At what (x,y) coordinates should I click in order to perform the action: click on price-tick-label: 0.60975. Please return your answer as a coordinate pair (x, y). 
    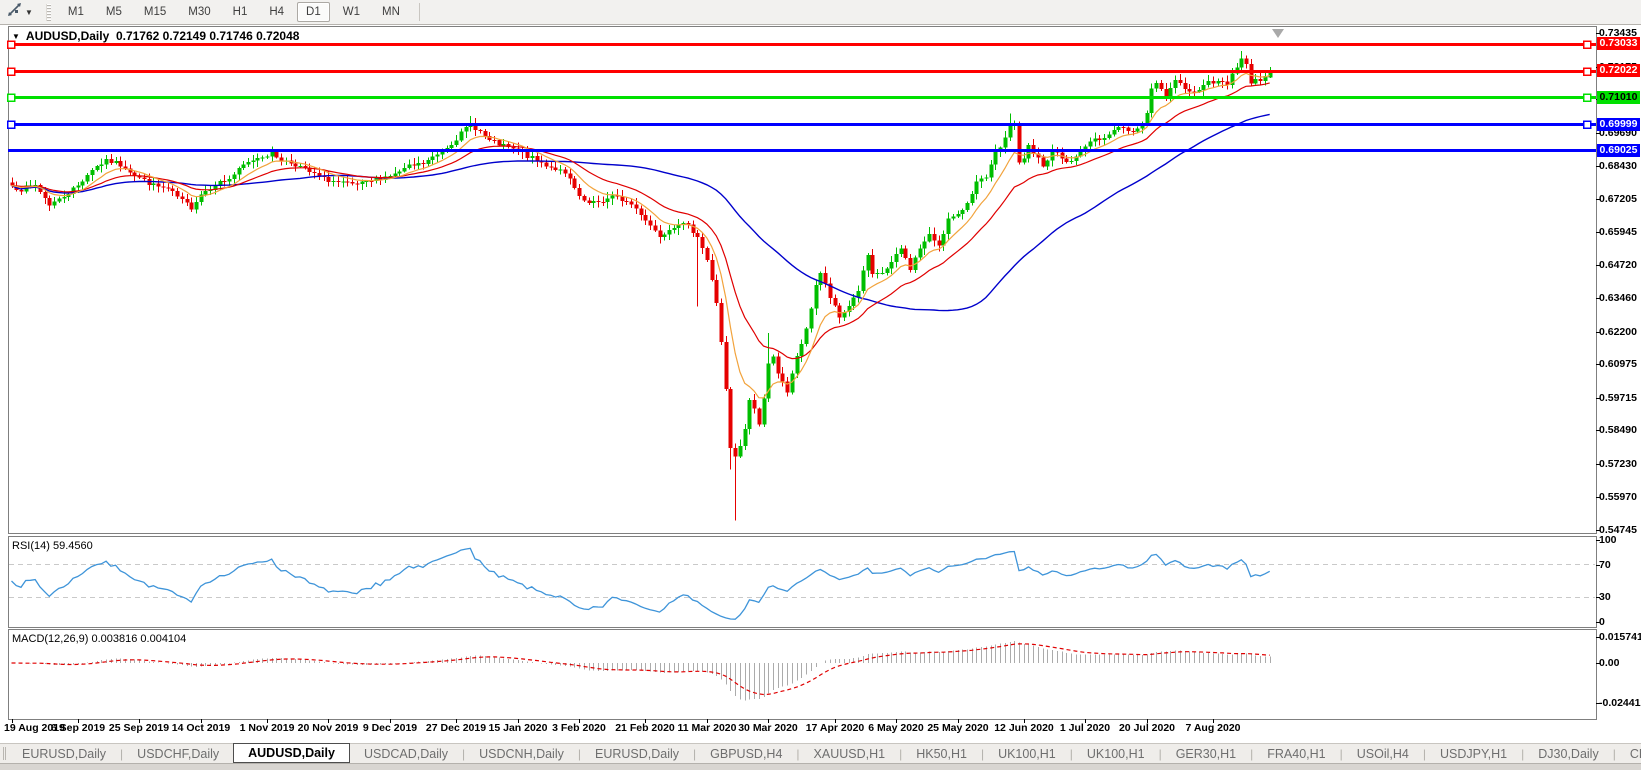
    Looking at the image, I should click on (1618, 364).